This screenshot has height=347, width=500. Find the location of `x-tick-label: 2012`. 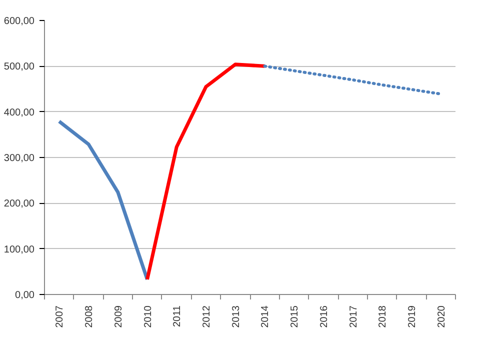

x-tick-label: 2012 is located at coordinates (206, 316).